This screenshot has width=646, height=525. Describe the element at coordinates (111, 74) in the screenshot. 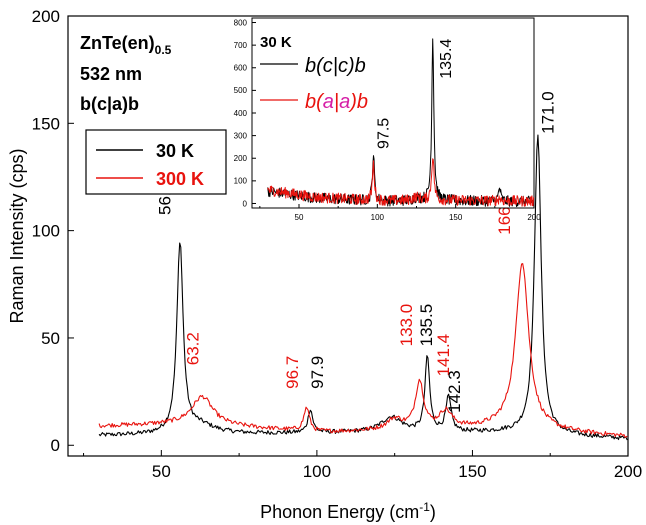

I see `header-line-wavelength: 532 nm` at that location.